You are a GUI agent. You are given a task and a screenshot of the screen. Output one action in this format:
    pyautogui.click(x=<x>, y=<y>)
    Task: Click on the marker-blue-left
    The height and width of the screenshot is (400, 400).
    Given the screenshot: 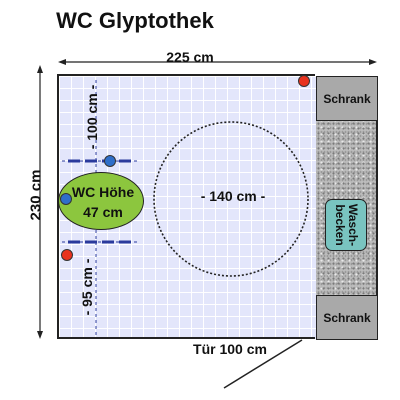 What is the action you would take?
    pyautogui.click(x=66, y=199)
    